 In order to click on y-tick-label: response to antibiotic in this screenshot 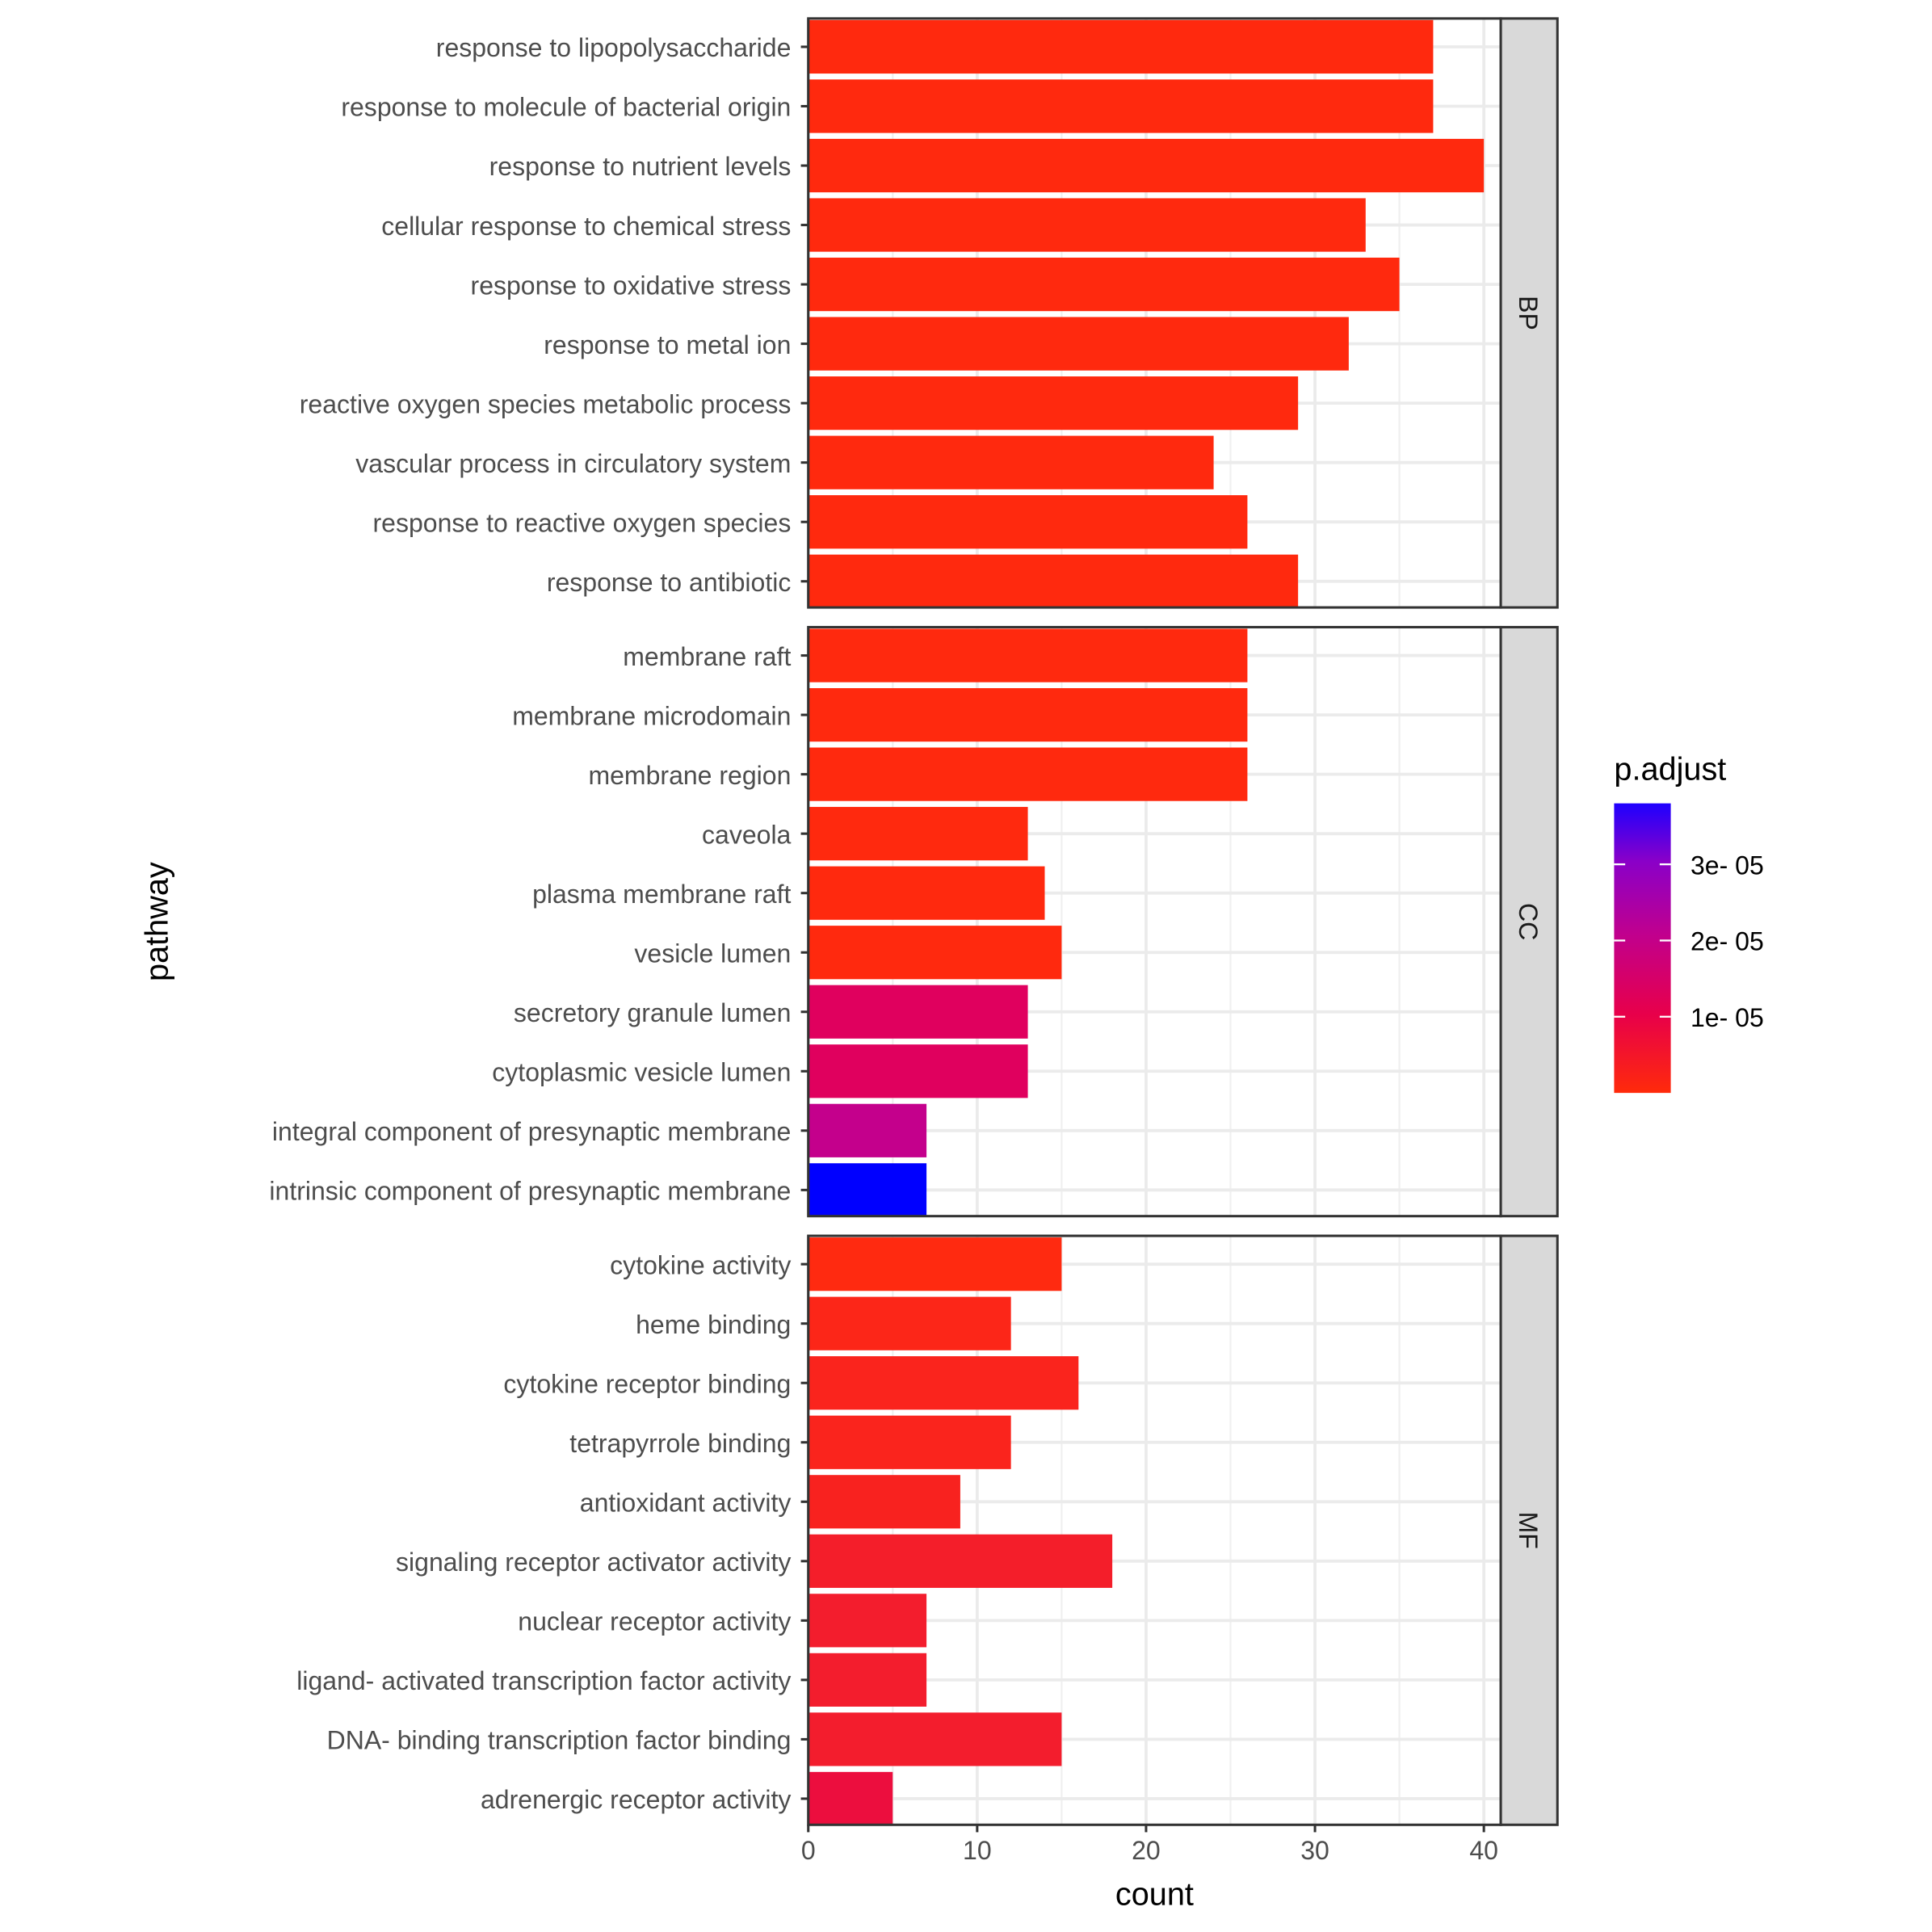, I will do `click(669, 583)`.